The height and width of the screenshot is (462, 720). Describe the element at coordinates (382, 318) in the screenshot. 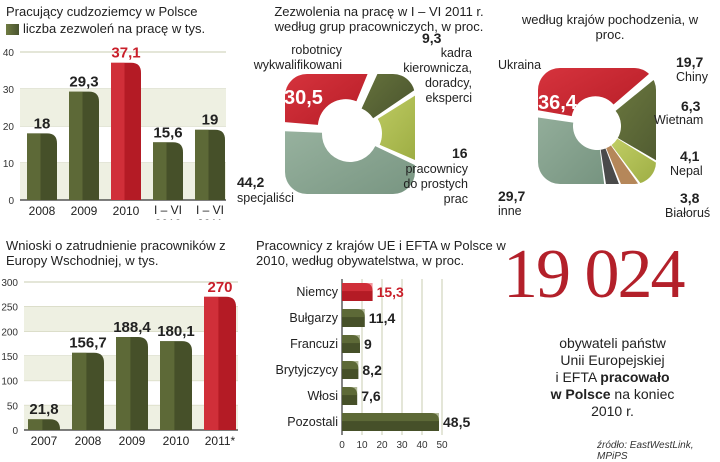

I see `data-label: 11,4` at that location.